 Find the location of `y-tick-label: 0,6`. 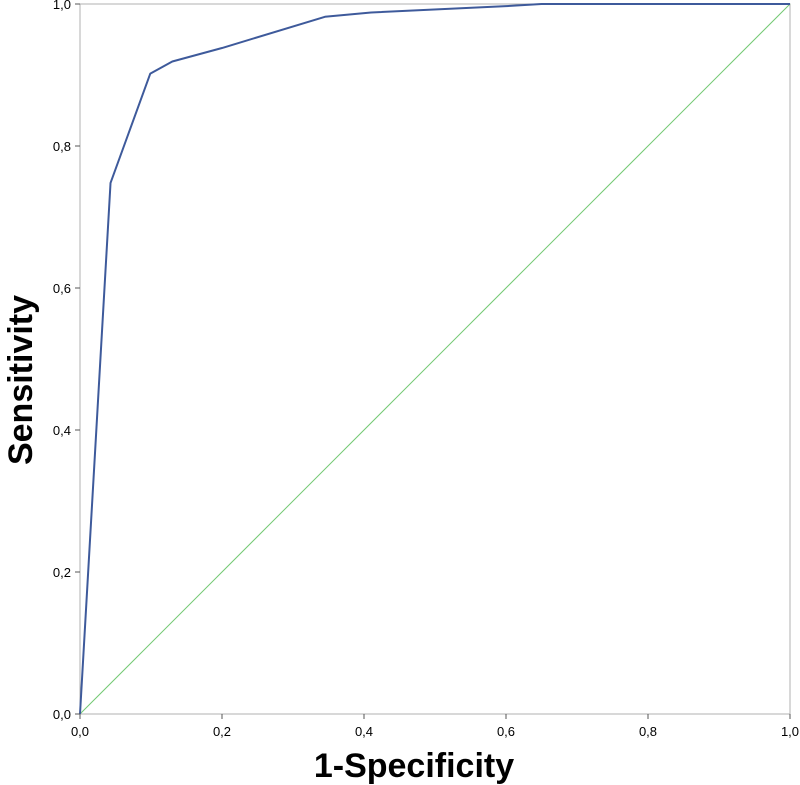

y-tick-label: 0,6 is located at coordinates (62, 288).